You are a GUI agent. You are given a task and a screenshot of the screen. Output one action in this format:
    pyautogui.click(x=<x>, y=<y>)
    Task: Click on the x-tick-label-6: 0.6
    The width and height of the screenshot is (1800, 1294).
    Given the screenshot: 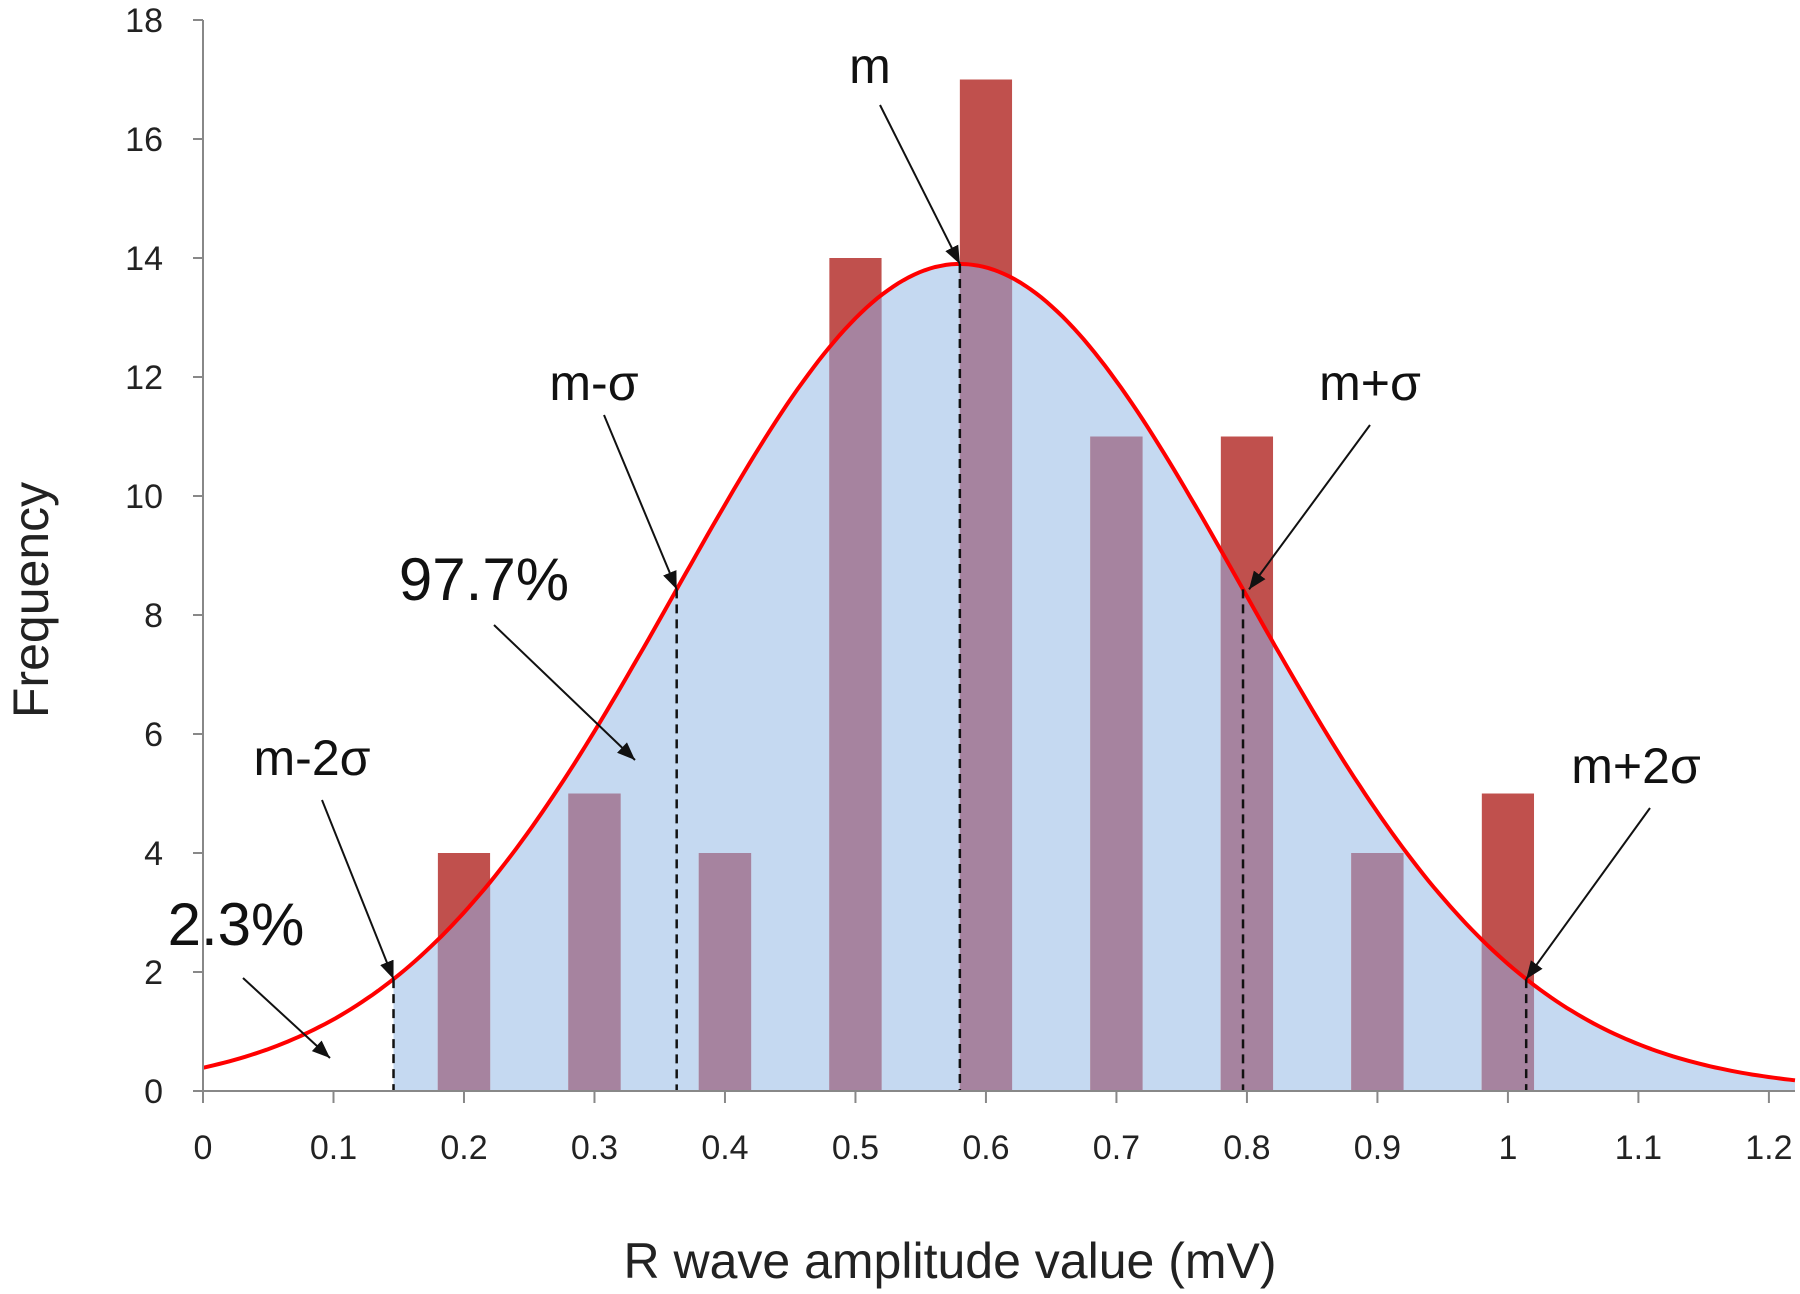 What is the action you would take?
    pyautogui.click(x=985, y=1148)
    